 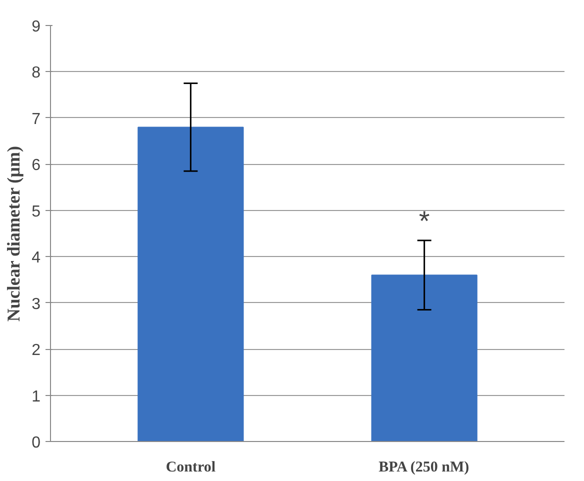 What do you see at coordinates (424, 220) in the screenshot?
I see `annotation: *` at bounding box center [424, 220].